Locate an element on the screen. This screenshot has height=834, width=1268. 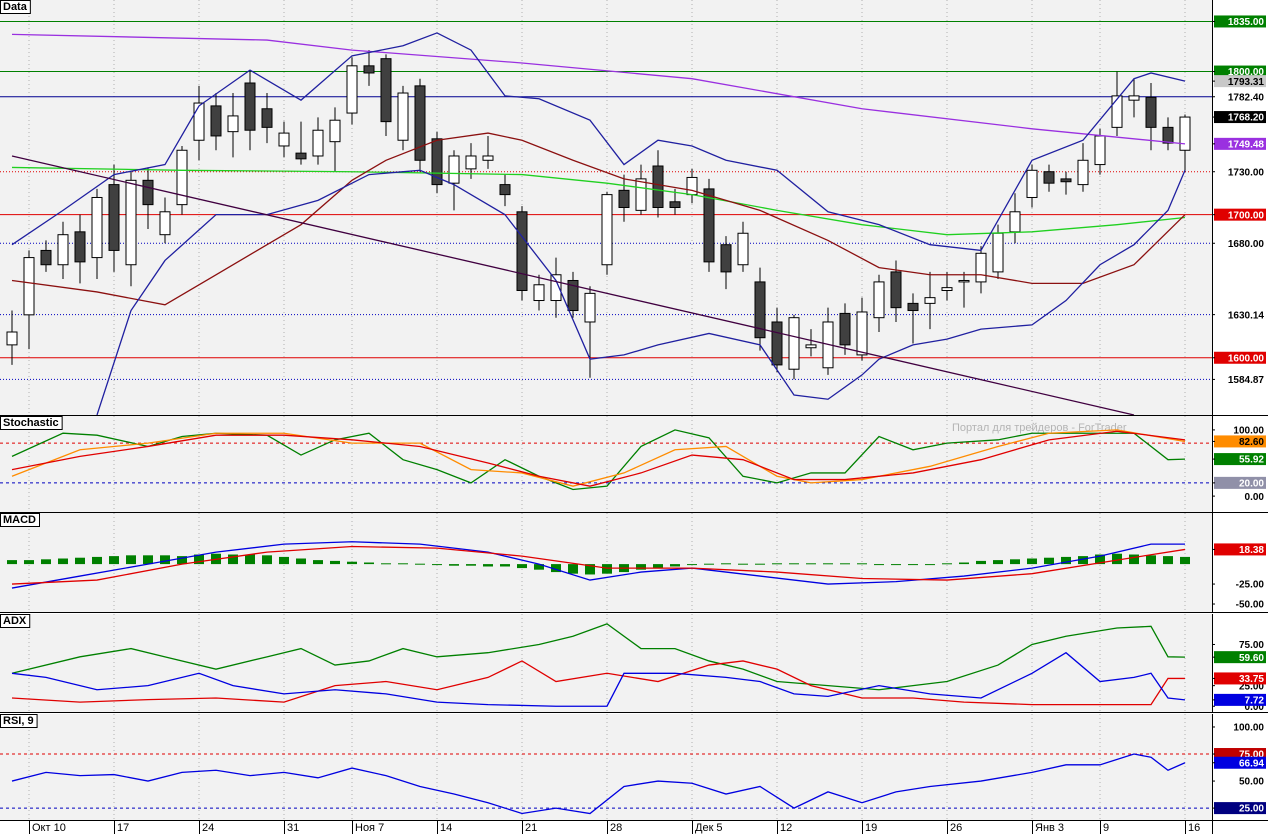
panel-title: Data is located at coordinates (15, 7).